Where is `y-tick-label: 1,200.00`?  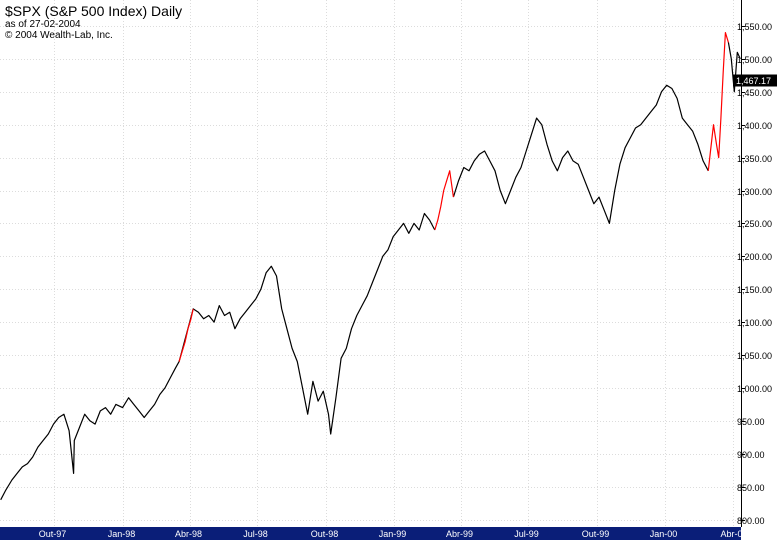 y-tick-label: 1,200.00 is located at coordinates (754, 257).